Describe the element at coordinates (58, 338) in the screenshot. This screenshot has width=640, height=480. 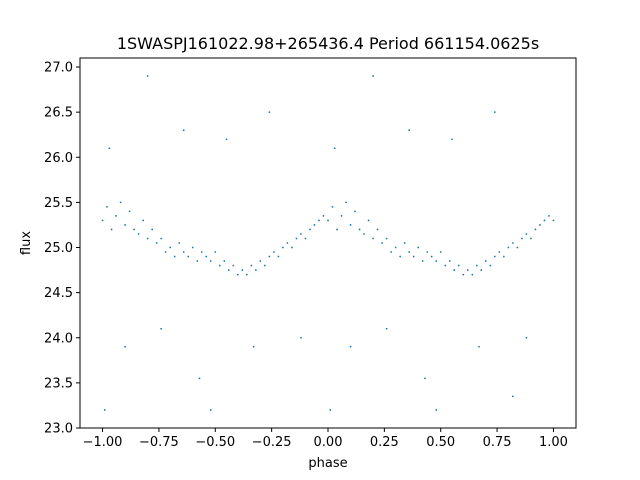
I see `y-tick-label: 24.0` at that location.